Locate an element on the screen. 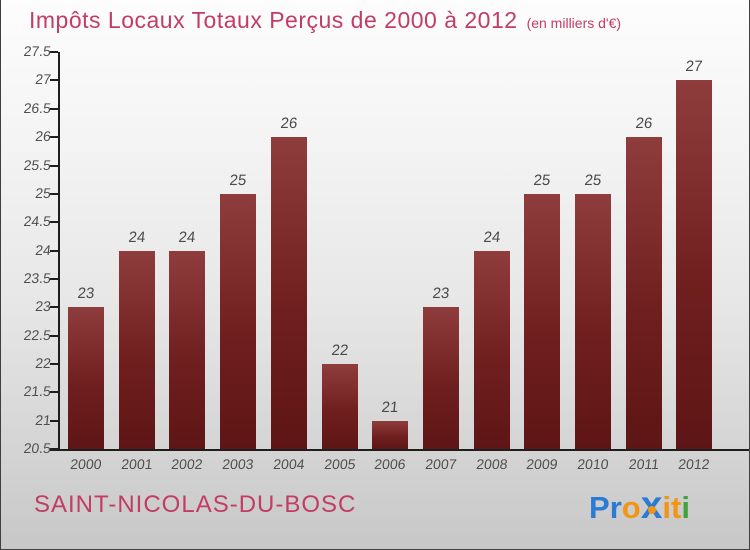 Image resolution: width=750 pixels, height=550 pixels. x-axis-label-2010: 2010 is located at coordinates (593, 464).